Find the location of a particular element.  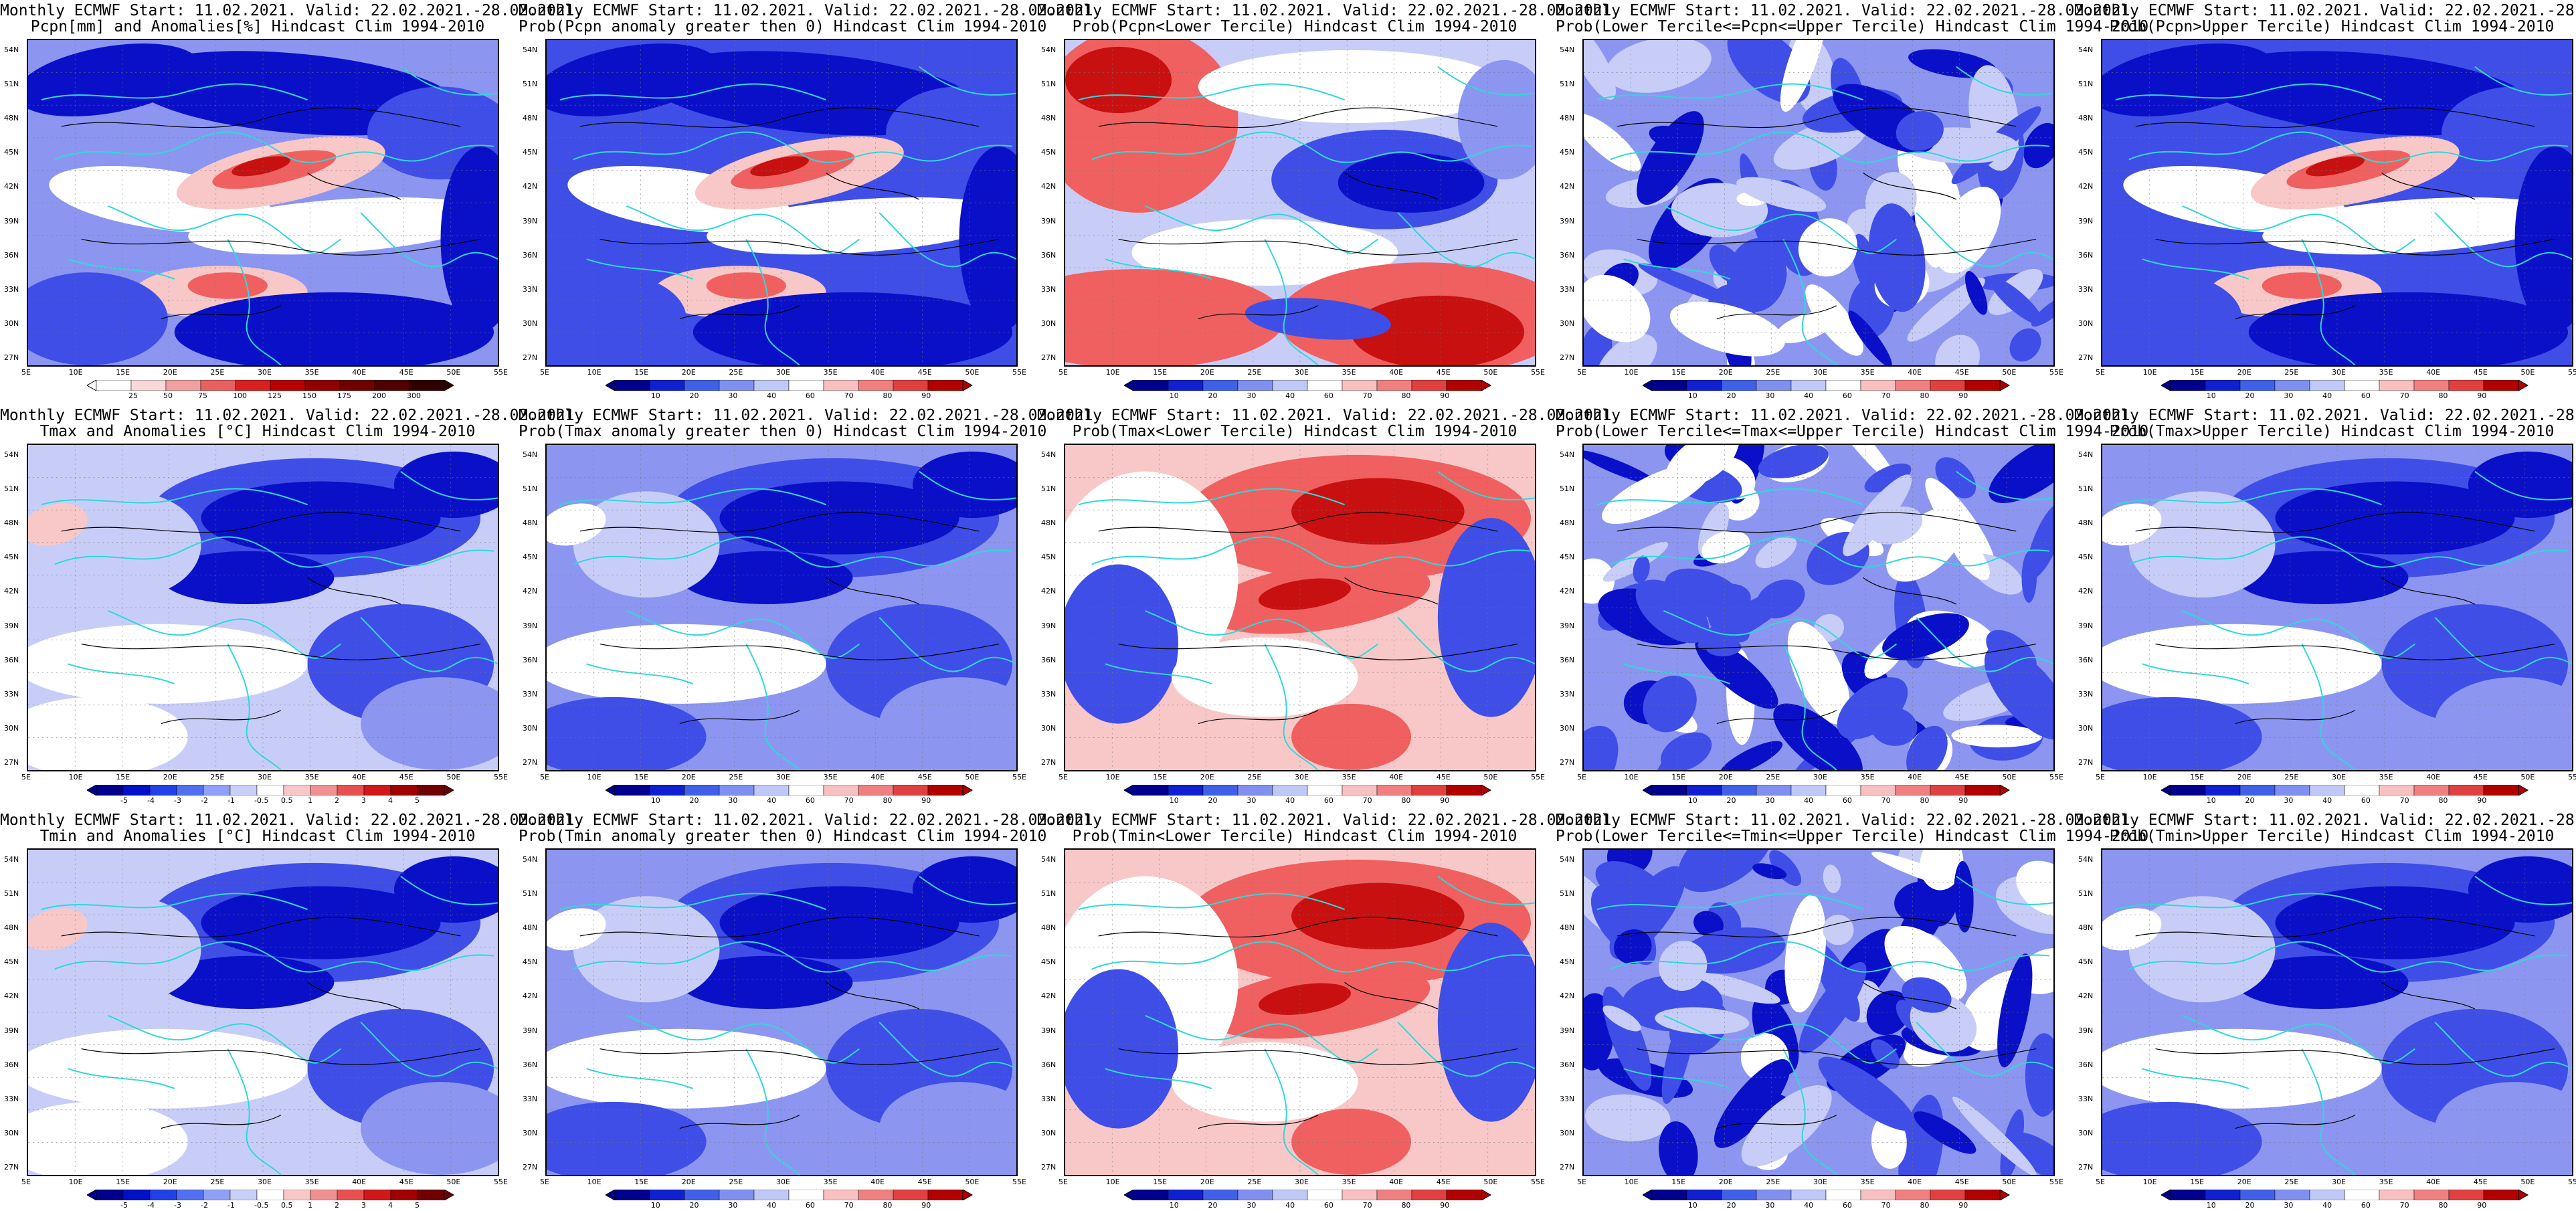

color-bar-tick-label: 40 is located at coordinates (772, 395).